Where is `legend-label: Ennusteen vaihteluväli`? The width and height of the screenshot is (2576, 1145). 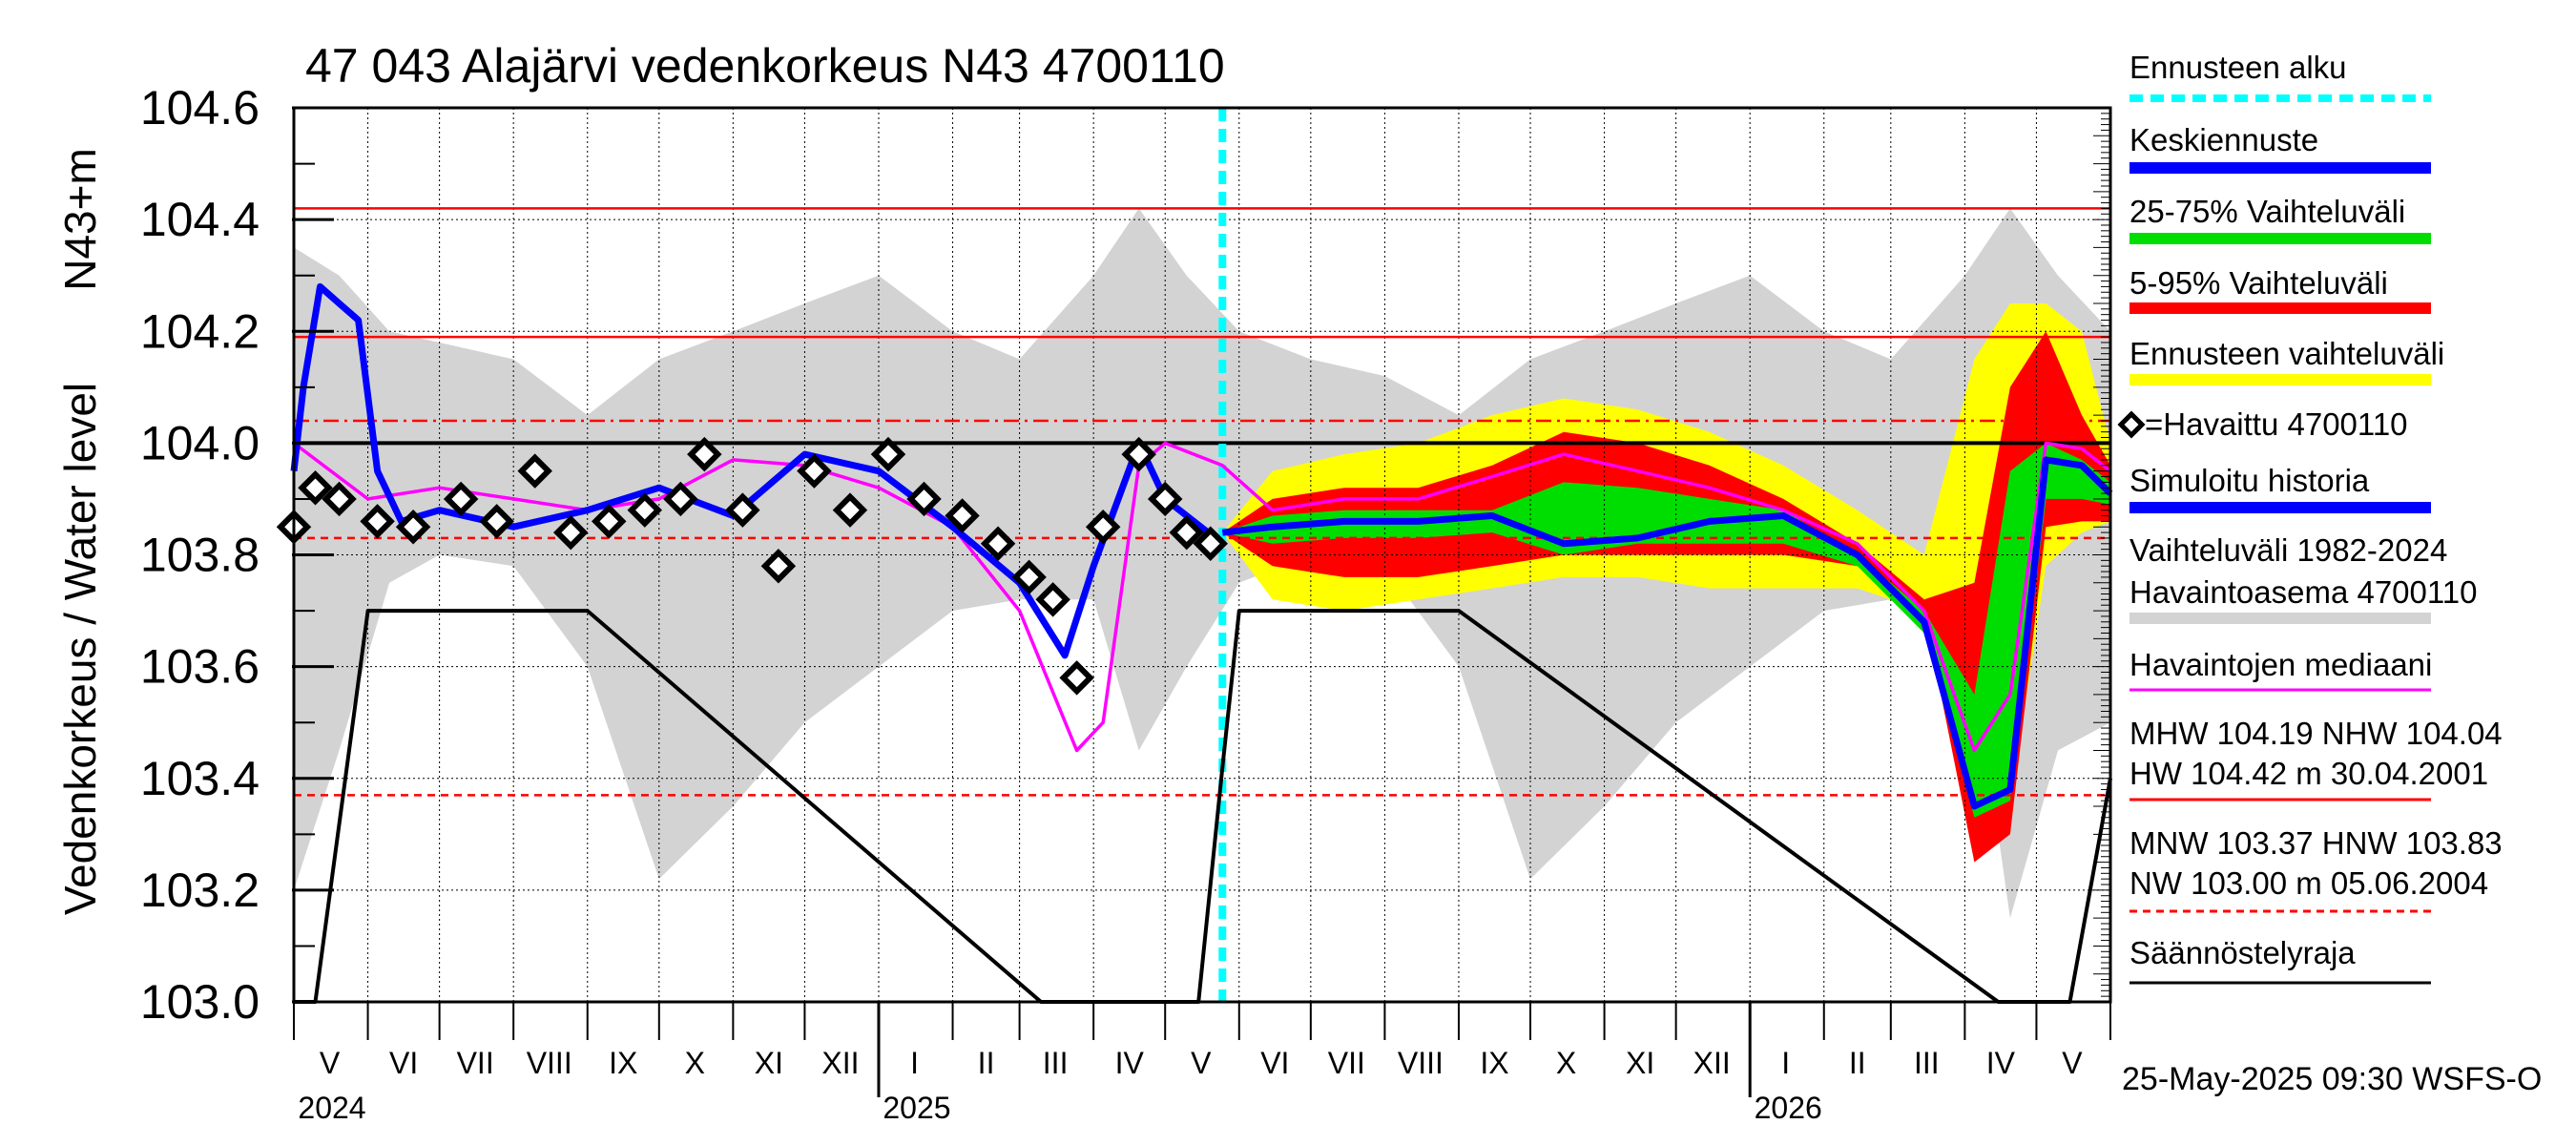
legend-label: Ennusteen vaihteluväli is located at coordinates (2286, 353).